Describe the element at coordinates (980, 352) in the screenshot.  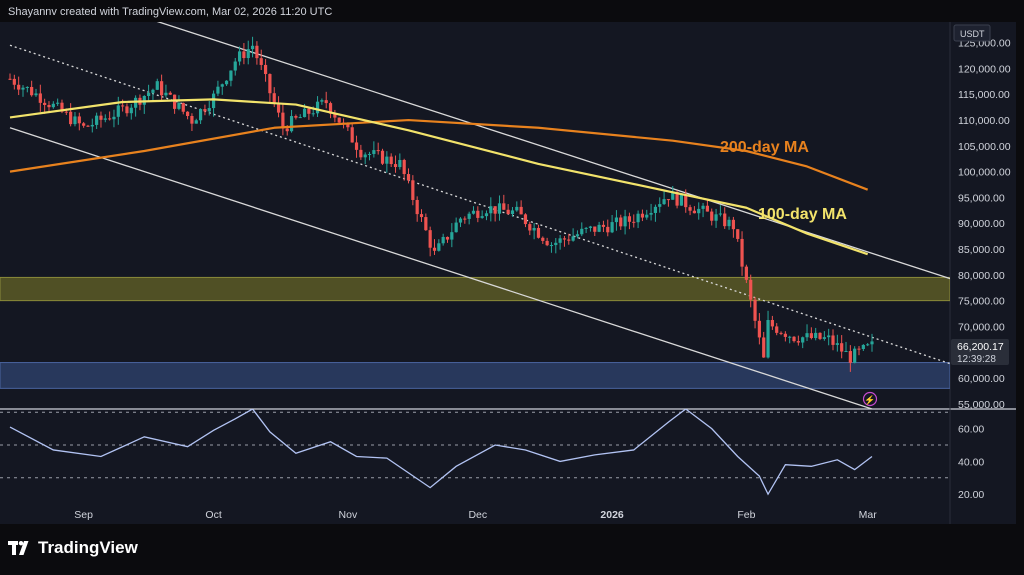
I see `last-price-badge` at that location.